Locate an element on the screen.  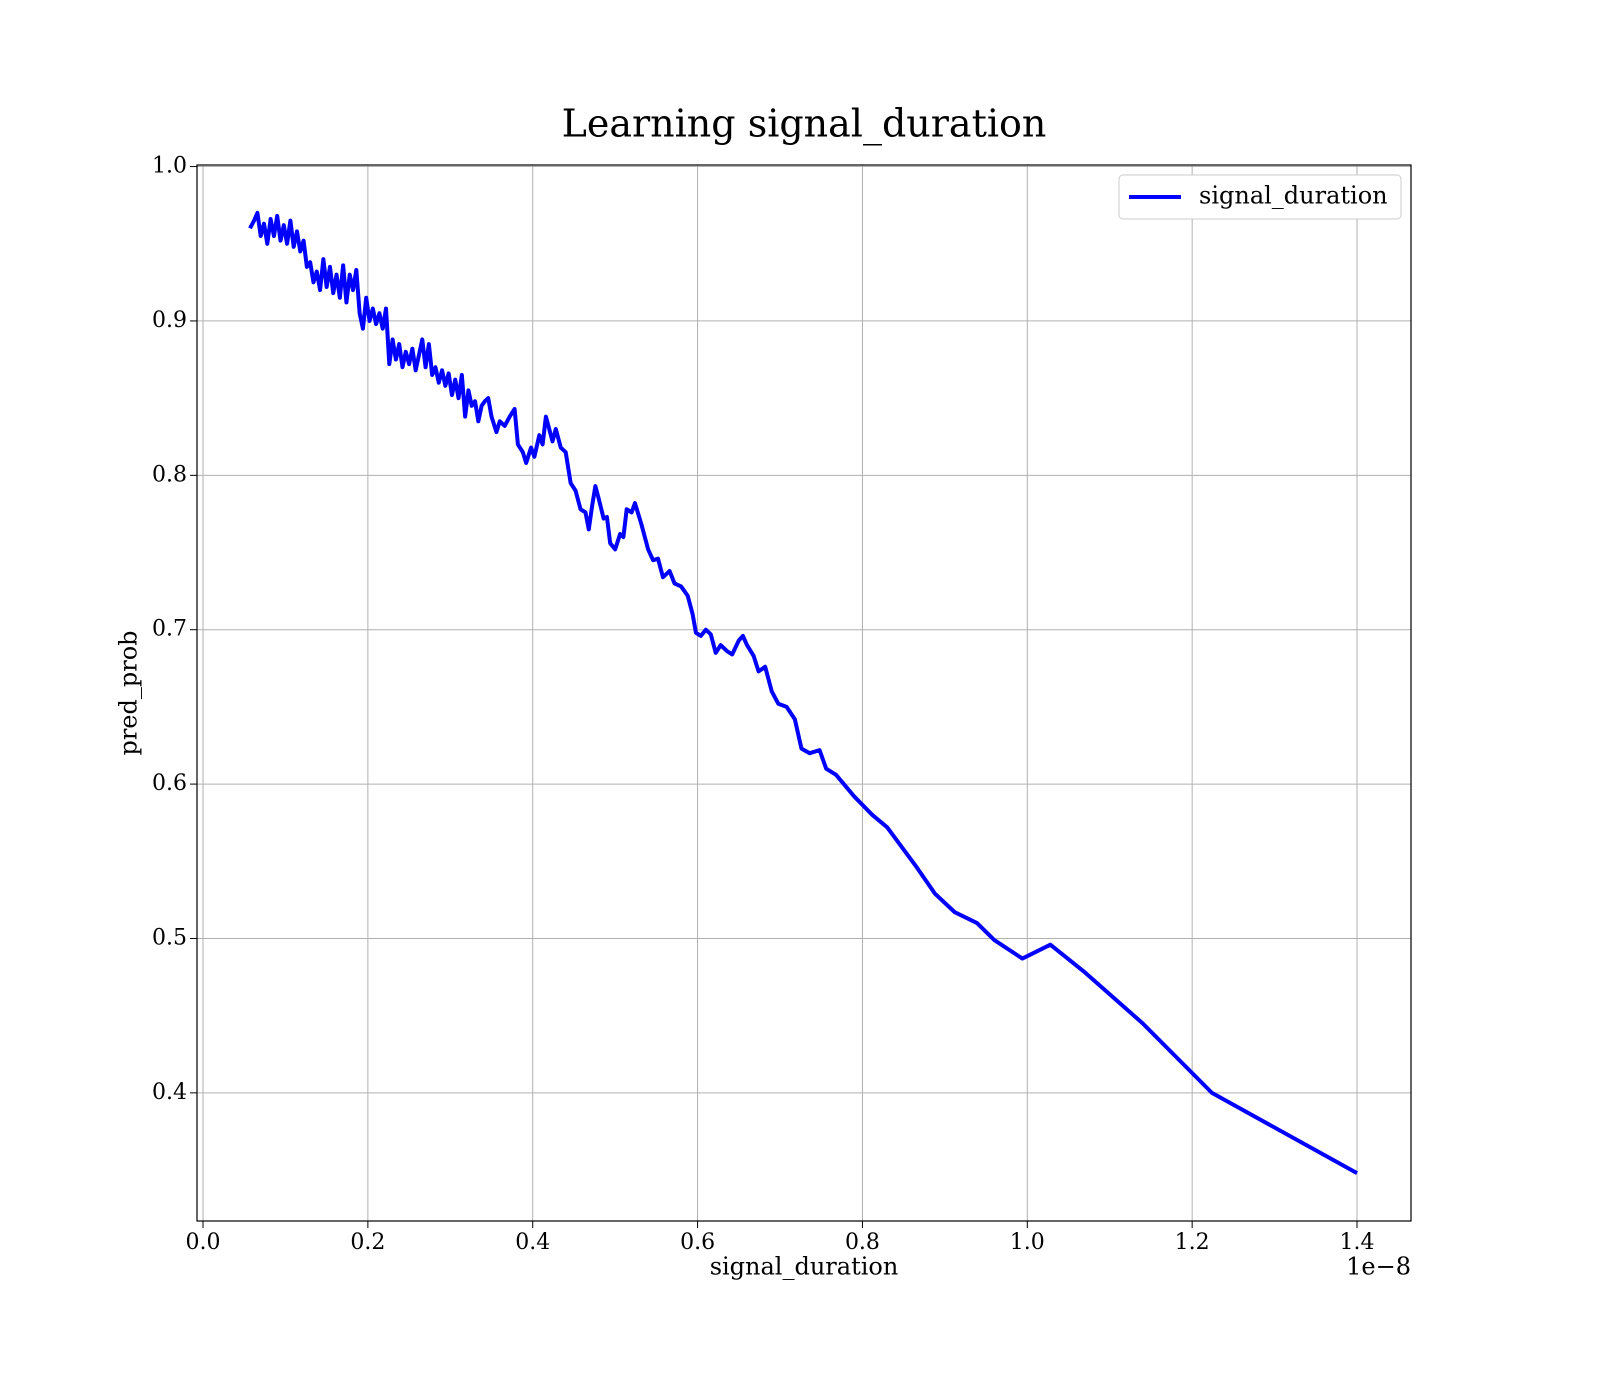
x-axis-label: signal_duration is located at coordinates (804, 1267).